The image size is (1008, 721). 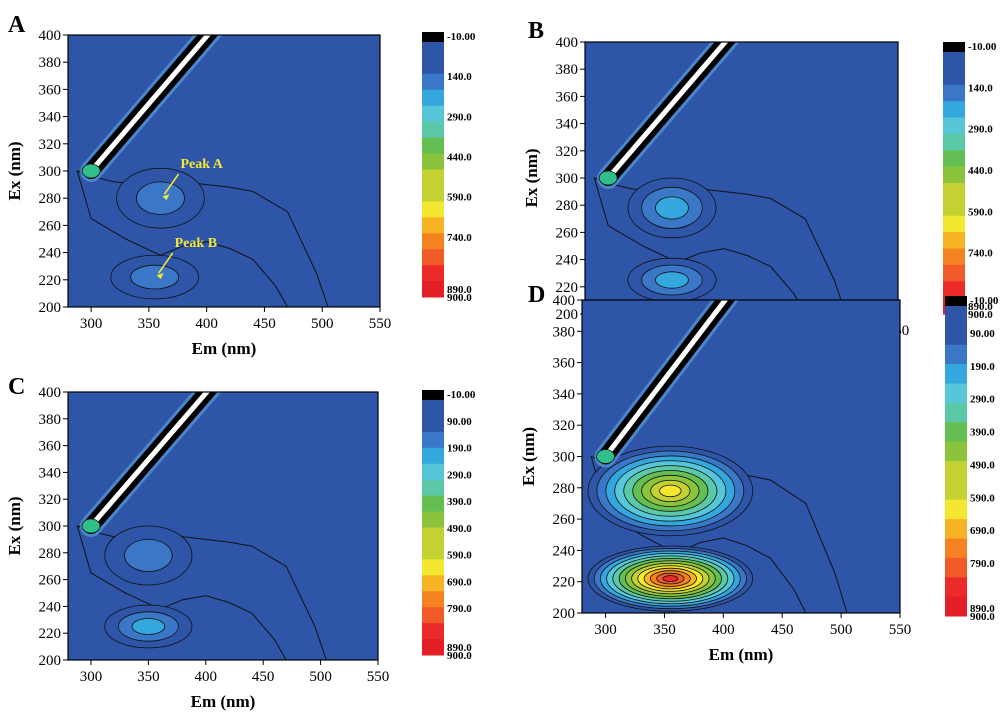 I want to click on colorbar-label: 690.0, so click(x=982, y=531).